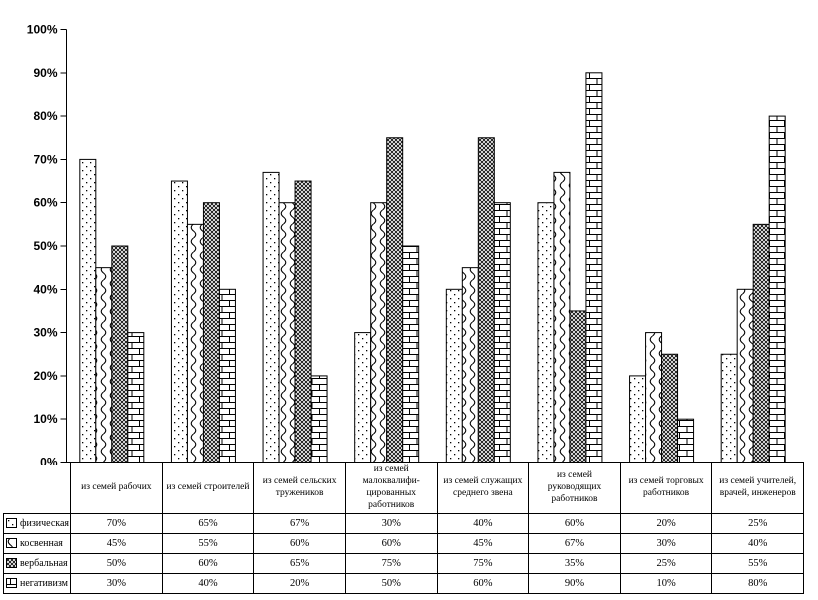 The width and height of the screenshot is (818, 600). I want to click on series-name: физическая, so click(45, 523).